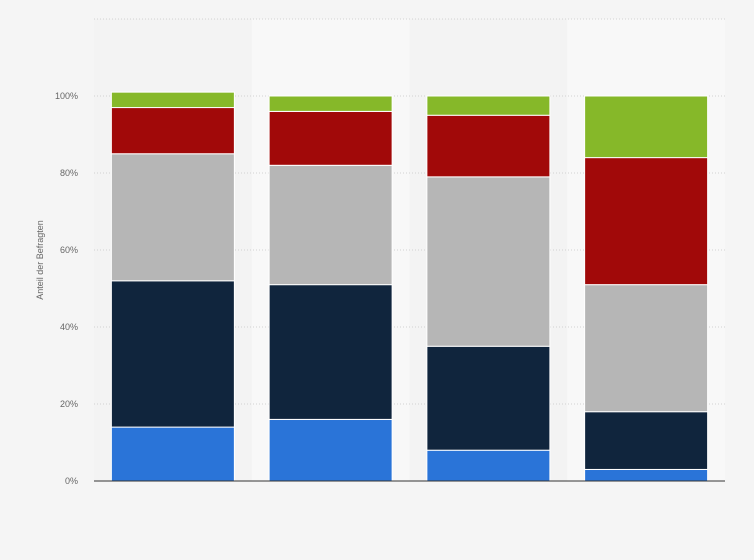 Image resolution: width=754 pixels, height=560 pixels. Describe the element at coordinates (172, 354) in the screenshot. I see `bar-segment-c0-s1` at that location.